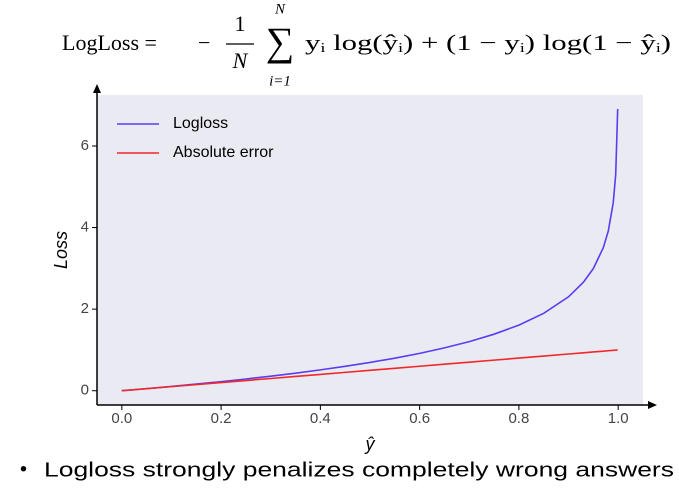 This screenshot has width=679, height=491. Describe the element at coordinates (85, 308) in the screenshot. I see `y-tick-label: 2` at that location.